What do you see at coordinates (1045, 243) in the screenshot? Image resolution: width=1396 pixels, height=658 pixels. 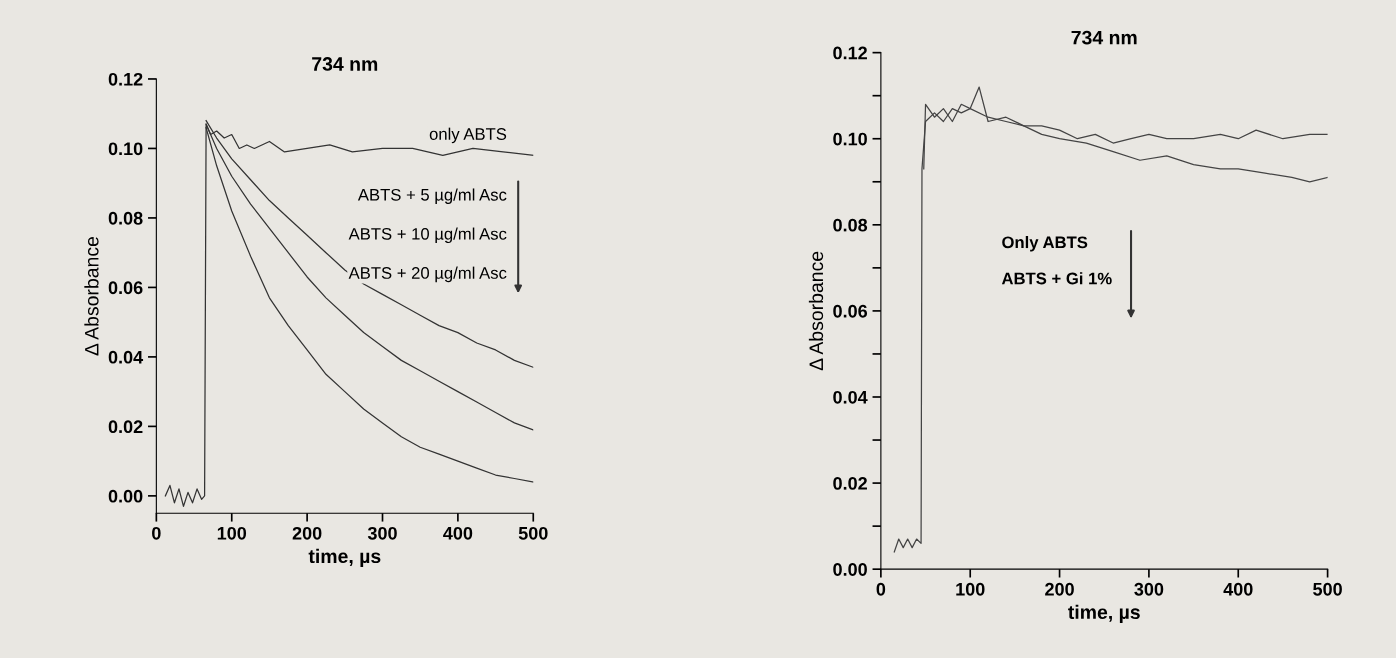 I see `annotation: Only ABTS` at bounding box center [1045, 243].